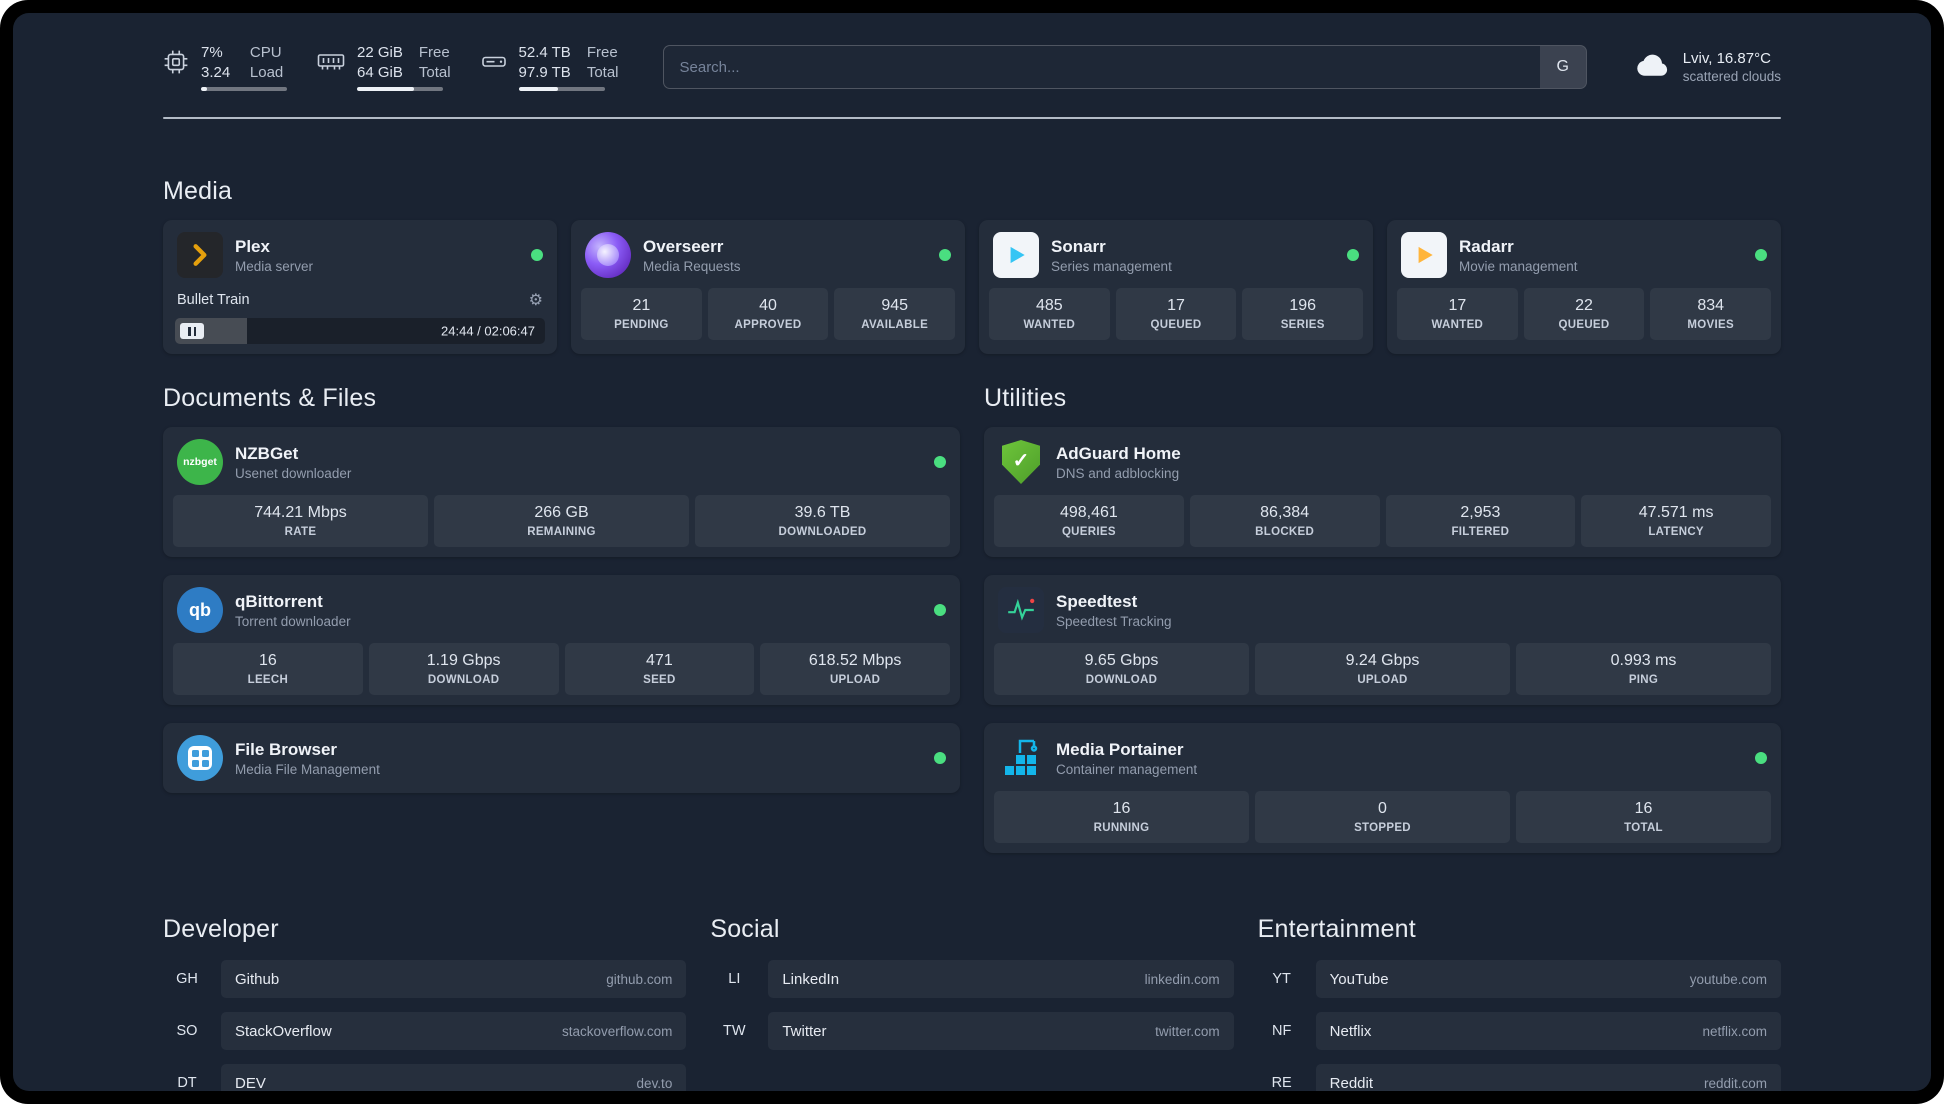 This screenshot has width=1944, height=1104. What do you see at coordinates (641, 314) in the screenshot?
I see `stat-pending: 21 PENDING` at bounding box center [641, 314].